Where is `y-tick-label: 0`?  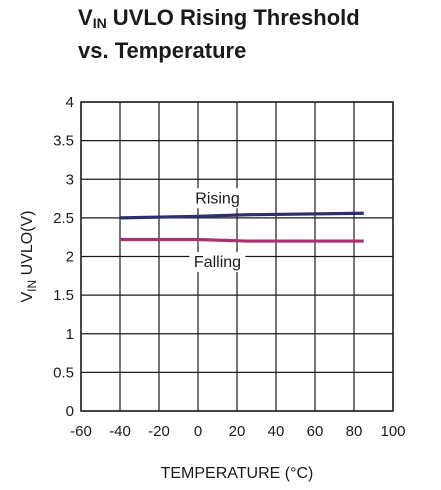
y-tick-label: 0 is located at coordinates (70, 411).